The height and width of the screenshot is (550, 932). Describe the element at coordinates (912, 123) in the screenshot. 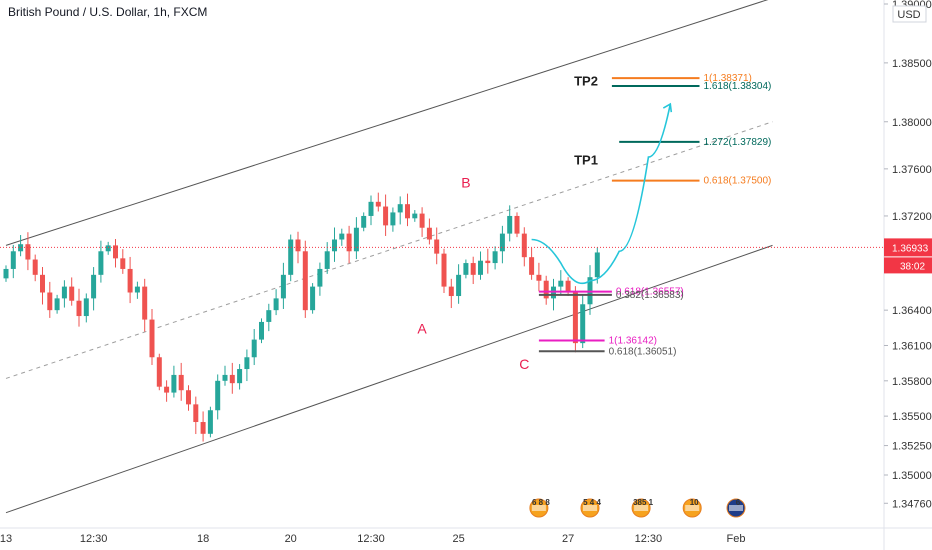

I see `price-tick-label: 1.38000` at that location.